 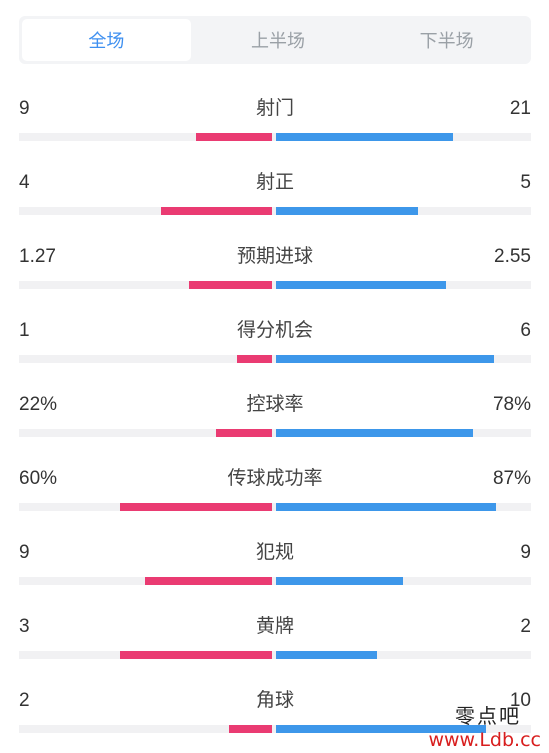 I want to click on stat-row: 60% 传球成功率 87%, so click(x=275, y=497).